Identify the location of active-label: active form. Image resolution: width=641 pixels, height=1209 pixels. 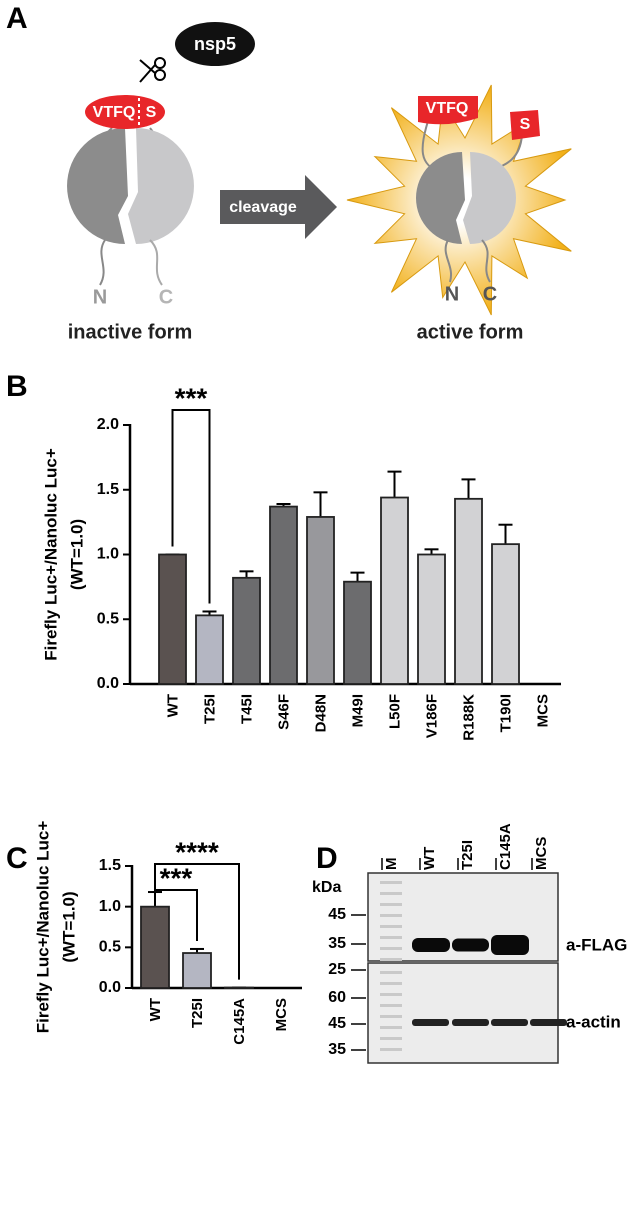
(470, 332).